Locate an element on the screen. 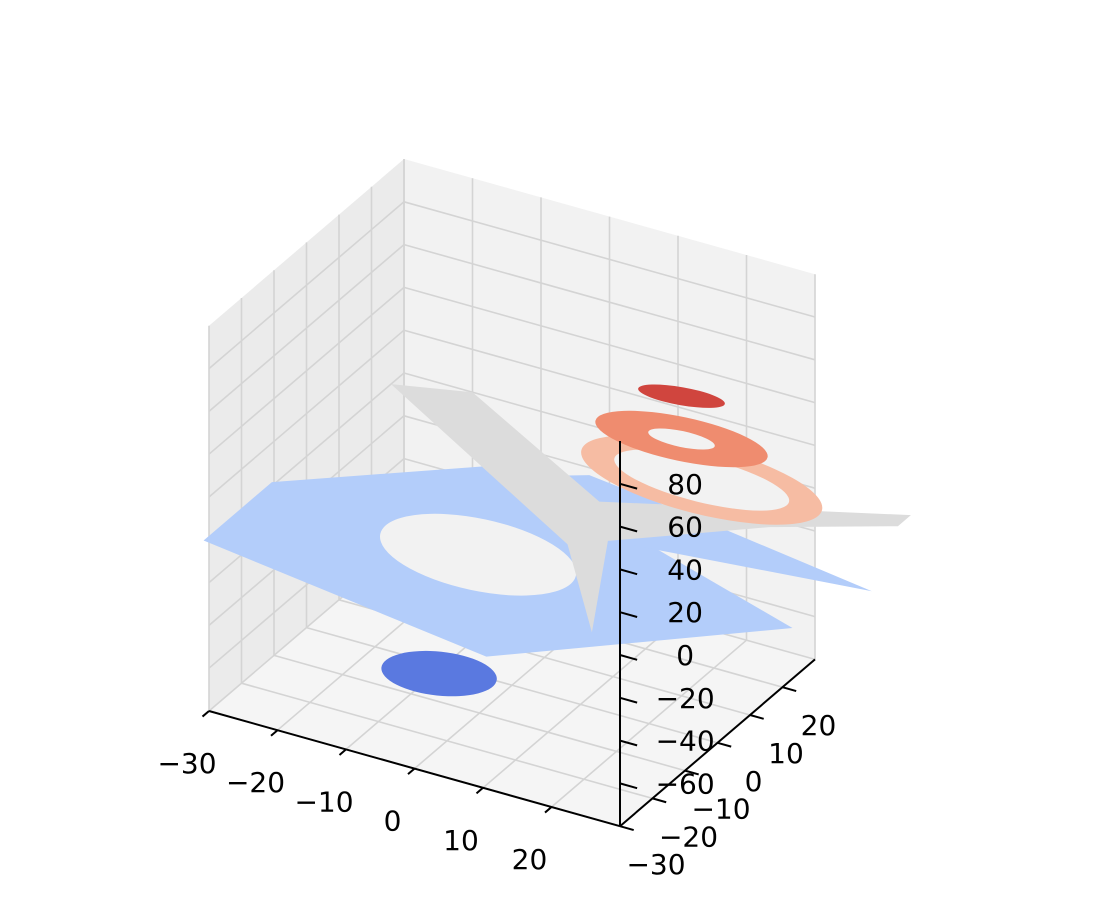 This screenshot has height=905, width=1100. y-tick-label: −10 is located at coordinates (720, 809).